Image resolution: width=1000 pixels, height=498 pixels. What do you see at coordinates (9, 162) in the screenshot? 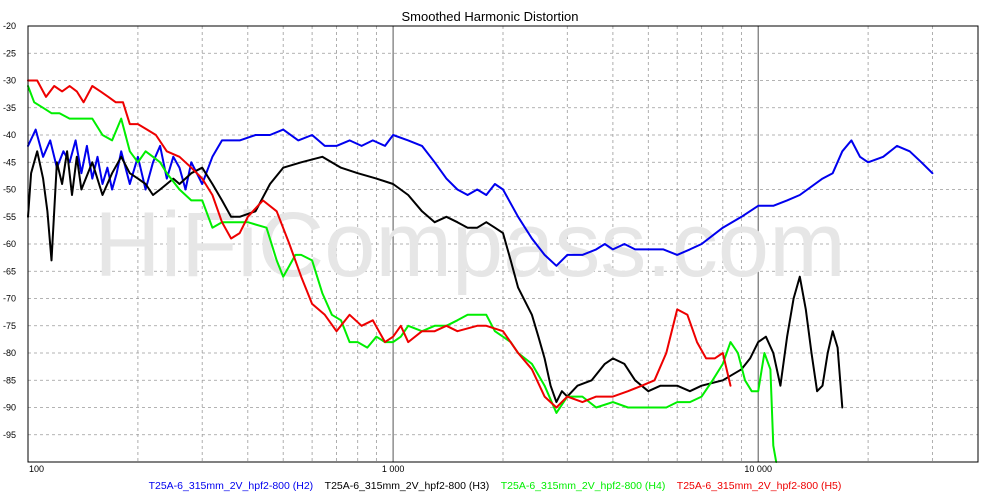
I see `y-tick-label: -45` at bounding box center [9, 162].